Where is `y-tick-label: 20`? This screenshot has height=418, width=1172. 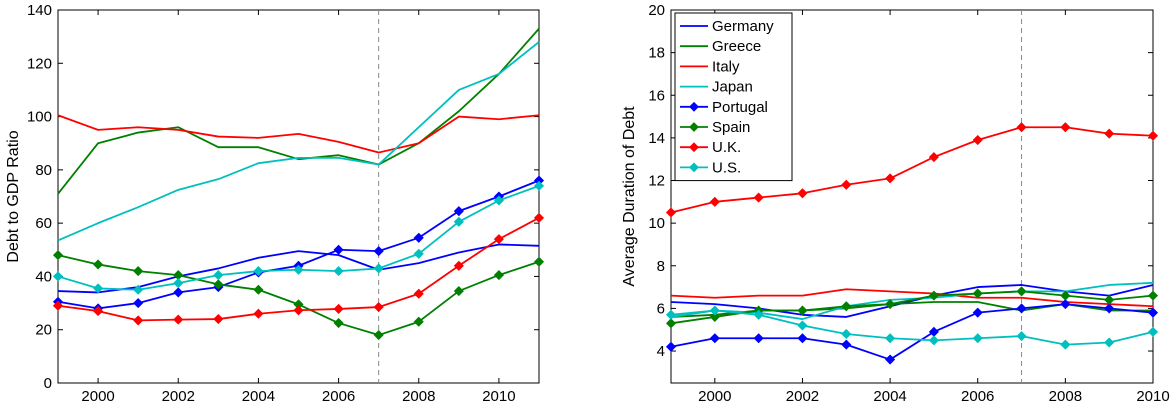
y-tick-label: 20 is located at coordinates (656, 10).